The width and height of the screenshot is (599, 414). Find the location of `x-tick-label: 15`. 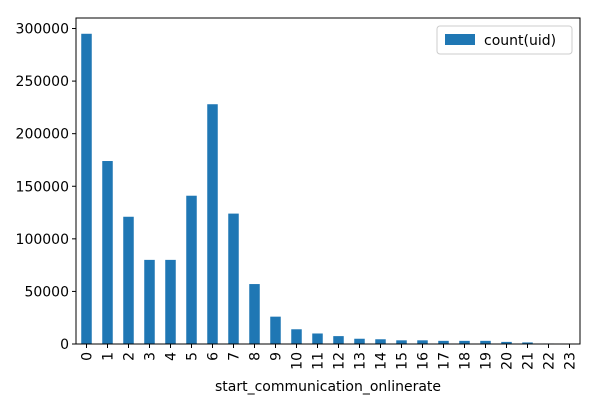

x-tick-label: 15 is located at coordinates (403, 361).